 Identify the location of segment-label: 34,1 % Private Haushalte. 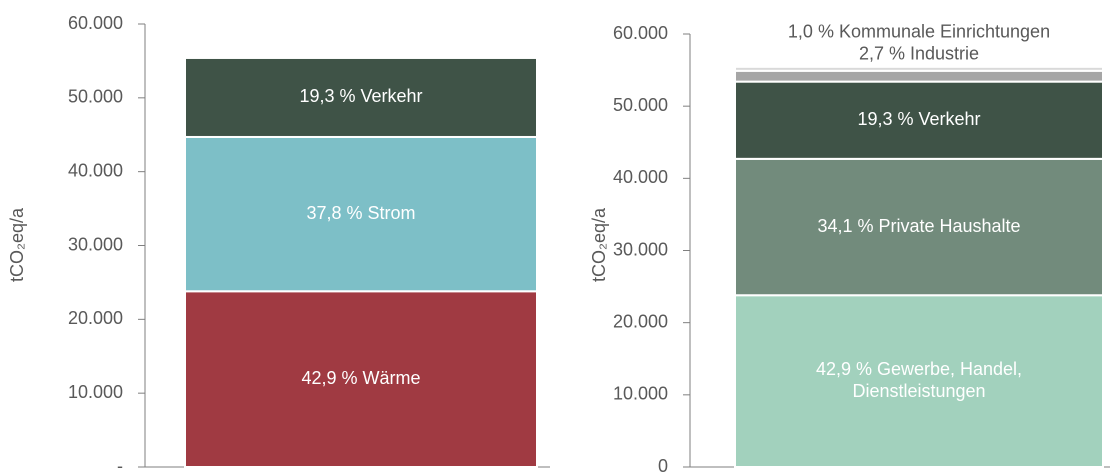
(918, 226).